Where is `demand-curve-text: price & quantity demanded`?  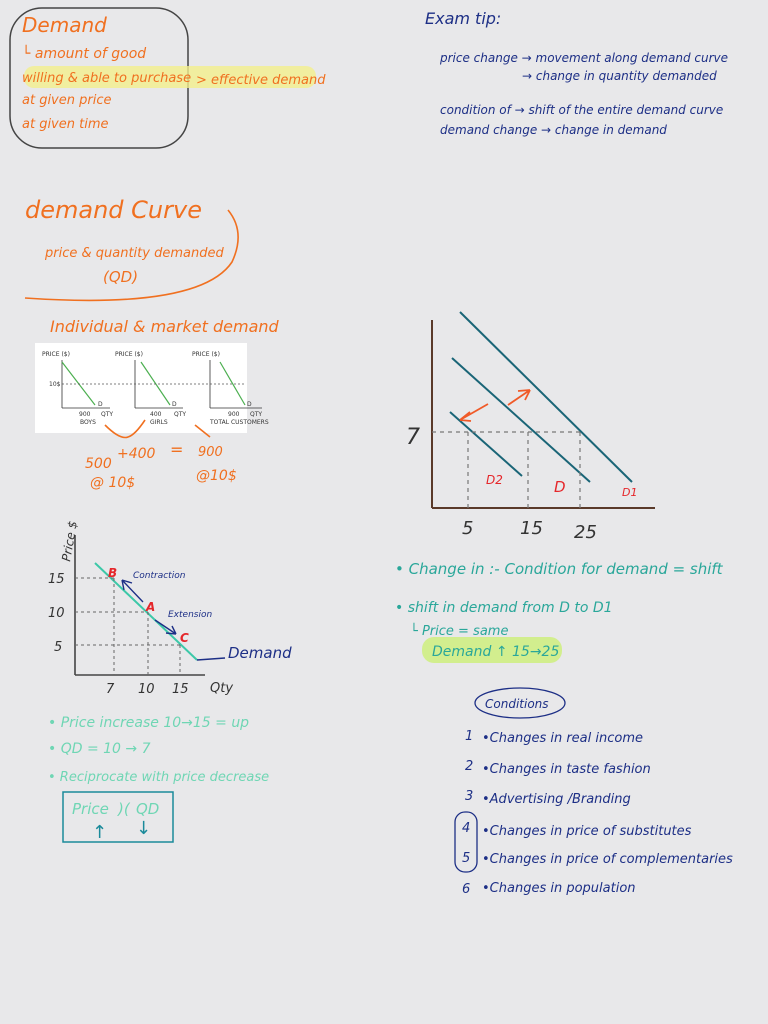
demand-curve-text: price & quantity demanded is located at coordinates (134, 253).